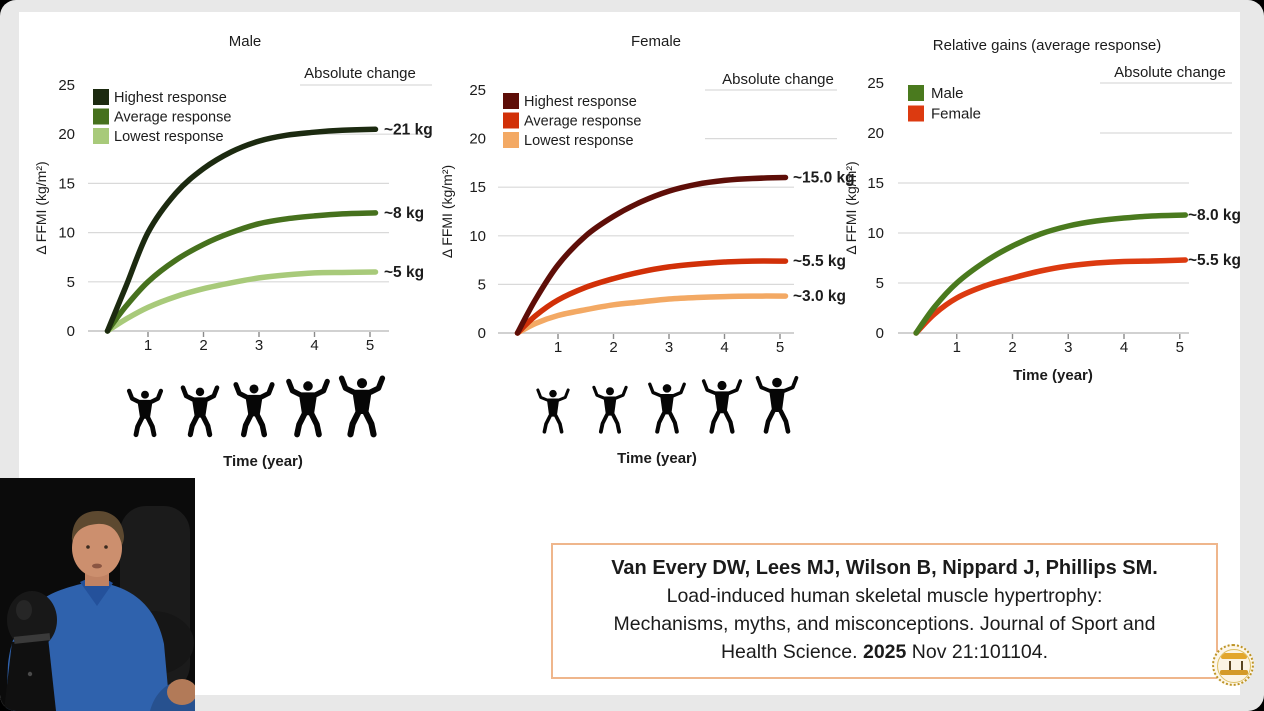 The width and height of the screenshot is (1264, 711). I want to click on citation-year: 2025, so click(884, 652).